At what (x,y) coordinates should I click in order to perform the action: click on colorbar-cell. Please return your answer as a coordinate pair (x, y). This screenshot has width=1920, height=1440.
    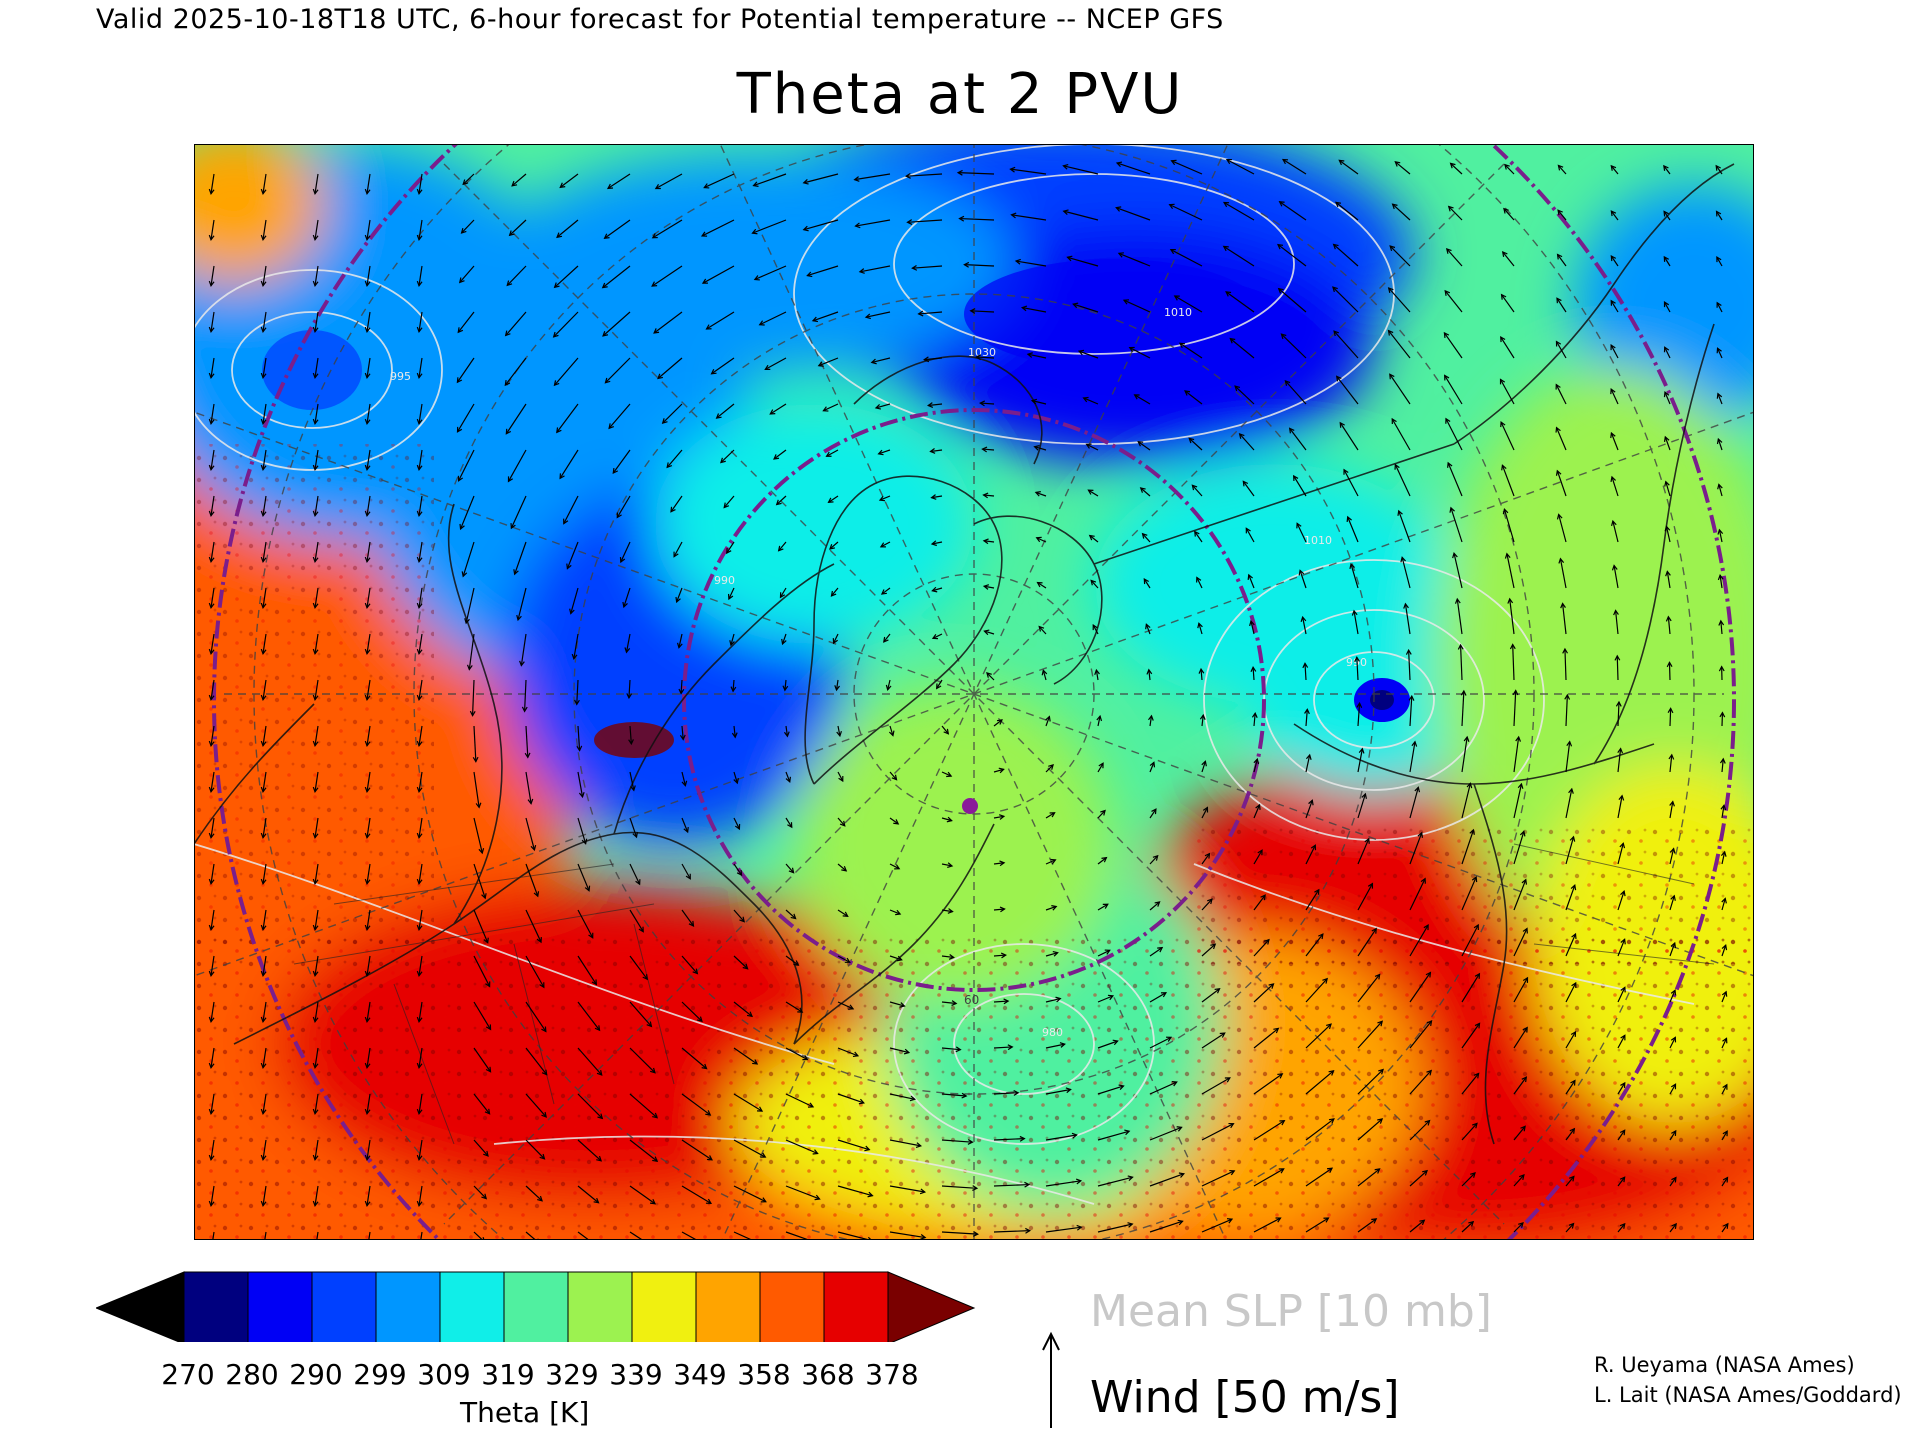
    Looking at the image, I should click on (664, 1306).